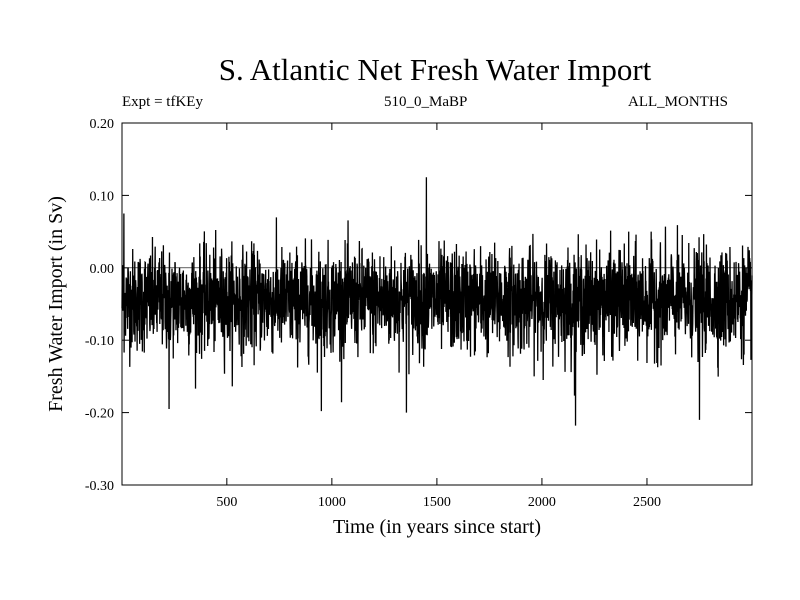 The width and height of the screenshot is (800, 600). What do you see at coordinates (678, 102) in the screenshot?
I see `months-label: ALL_MONTHS` at bounding box center [678, 102].